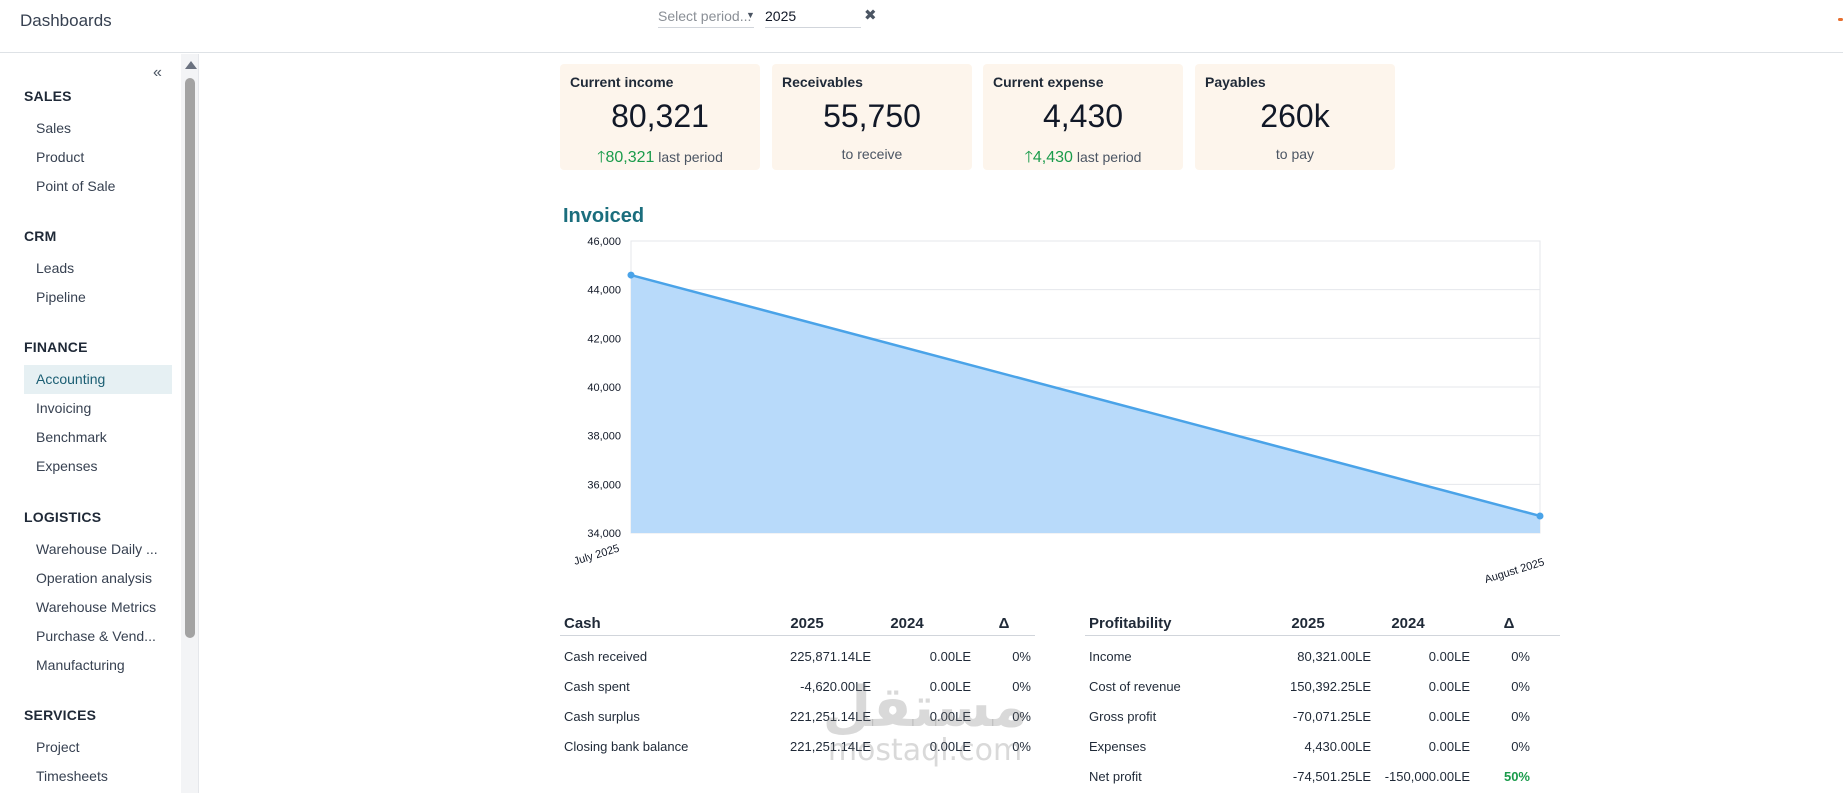 This screenshot has height=793, width=1843. Describe the element at coordinates (601, 157) in the screenshot. I see `arrow-up-icon: 🡑` at that location.